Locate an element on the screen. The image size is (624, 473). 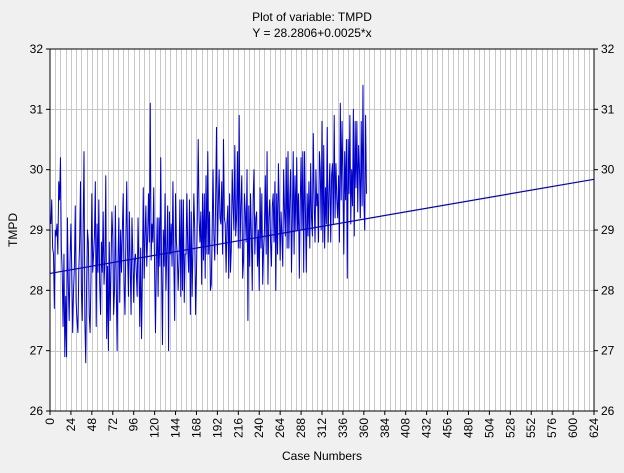
x-axis-label: Case Numbers is located at coordinates (322, 456).